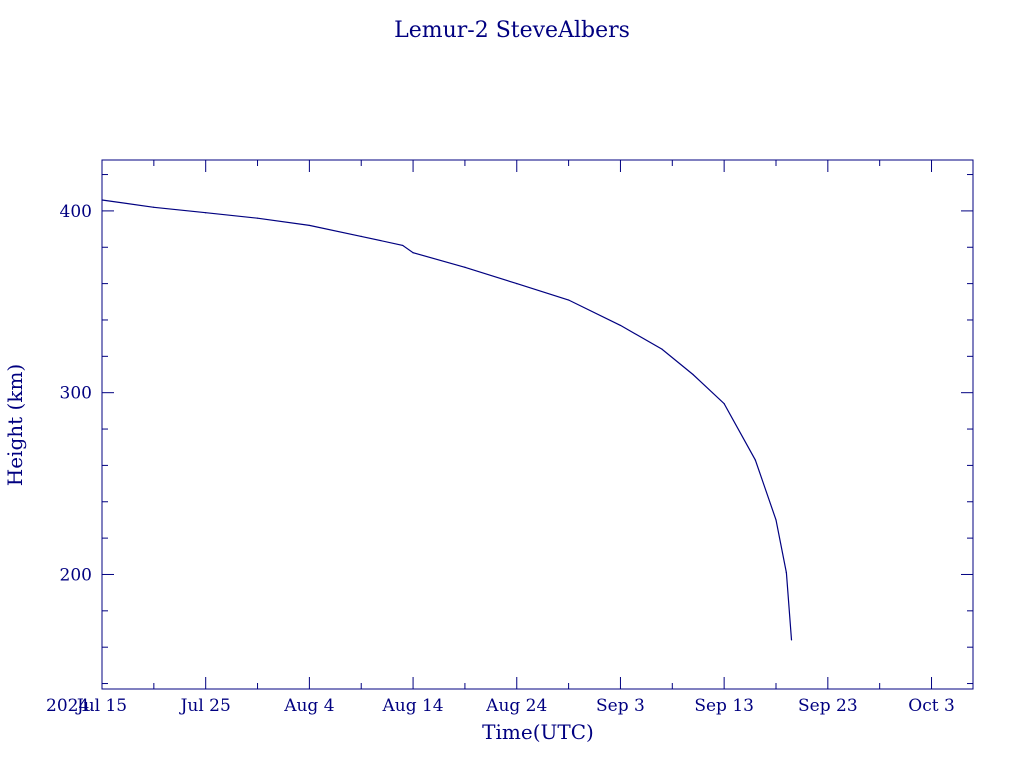  What do you see at coordinates (412, 706) in the screenshot?
I see `x-tick-label: Aug 14` at bounding box center [412, 706].